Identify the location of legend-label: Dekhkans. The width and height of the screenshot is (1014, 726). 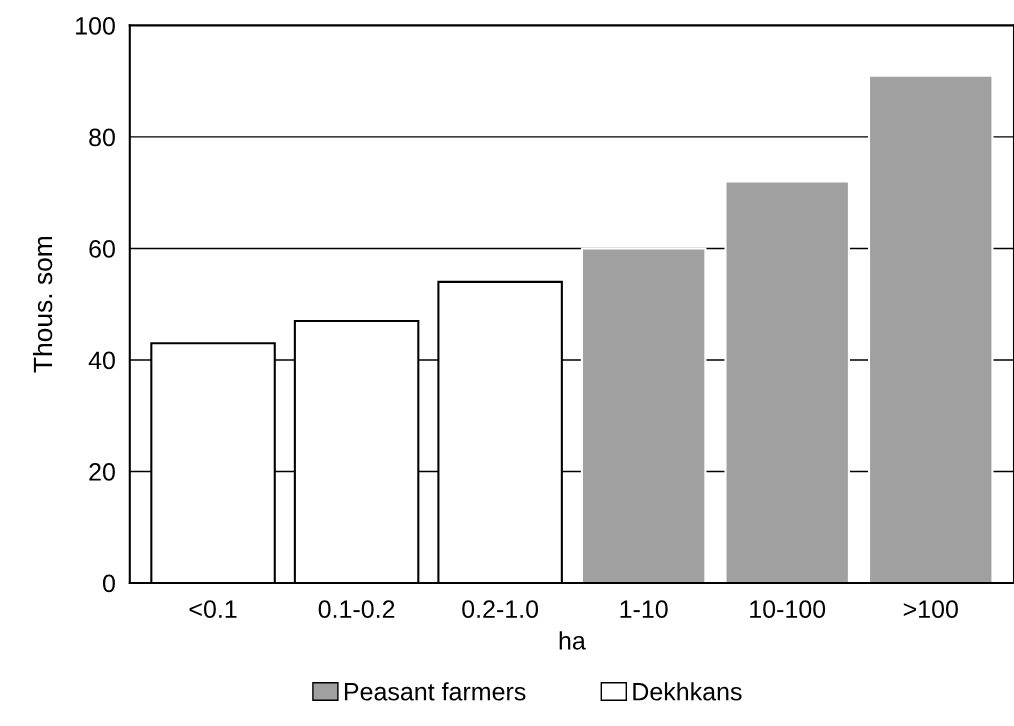
(687, 691).